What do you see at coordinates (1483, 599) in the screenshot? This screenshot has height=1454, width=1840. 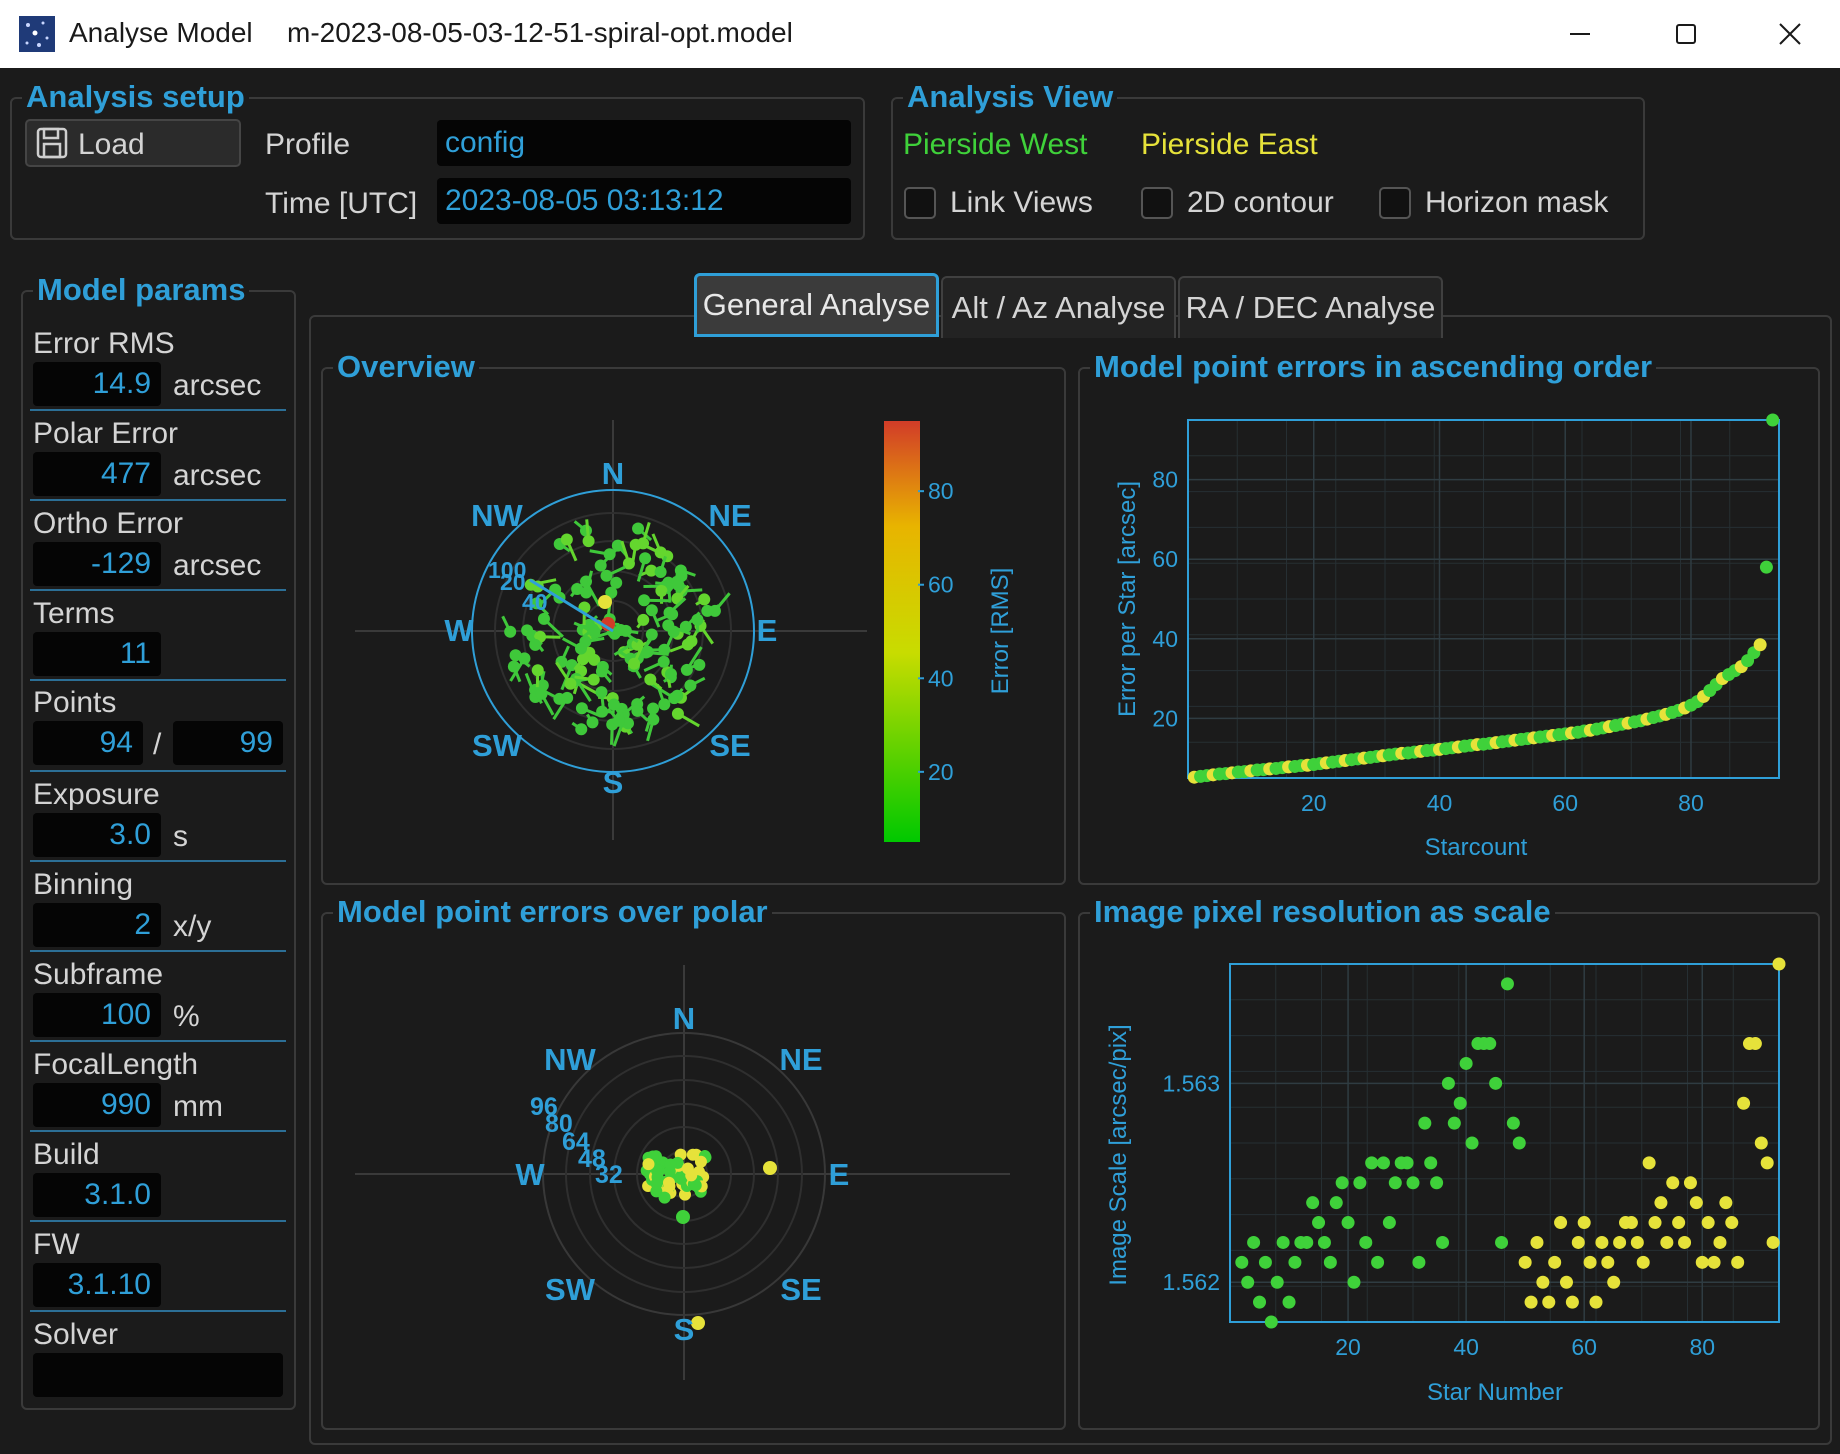 I see `ascending-plot-frame` at bounding box center [1483, 599].